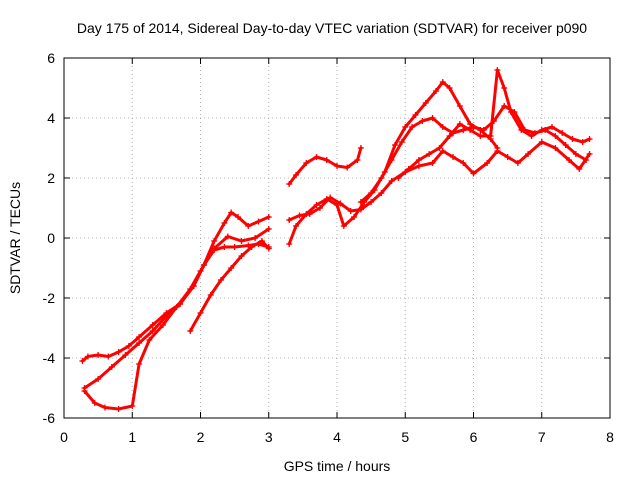 The width and height of the screenshot is (640, 480). I want to click on y-tick-label: 2, so click(51, 178).